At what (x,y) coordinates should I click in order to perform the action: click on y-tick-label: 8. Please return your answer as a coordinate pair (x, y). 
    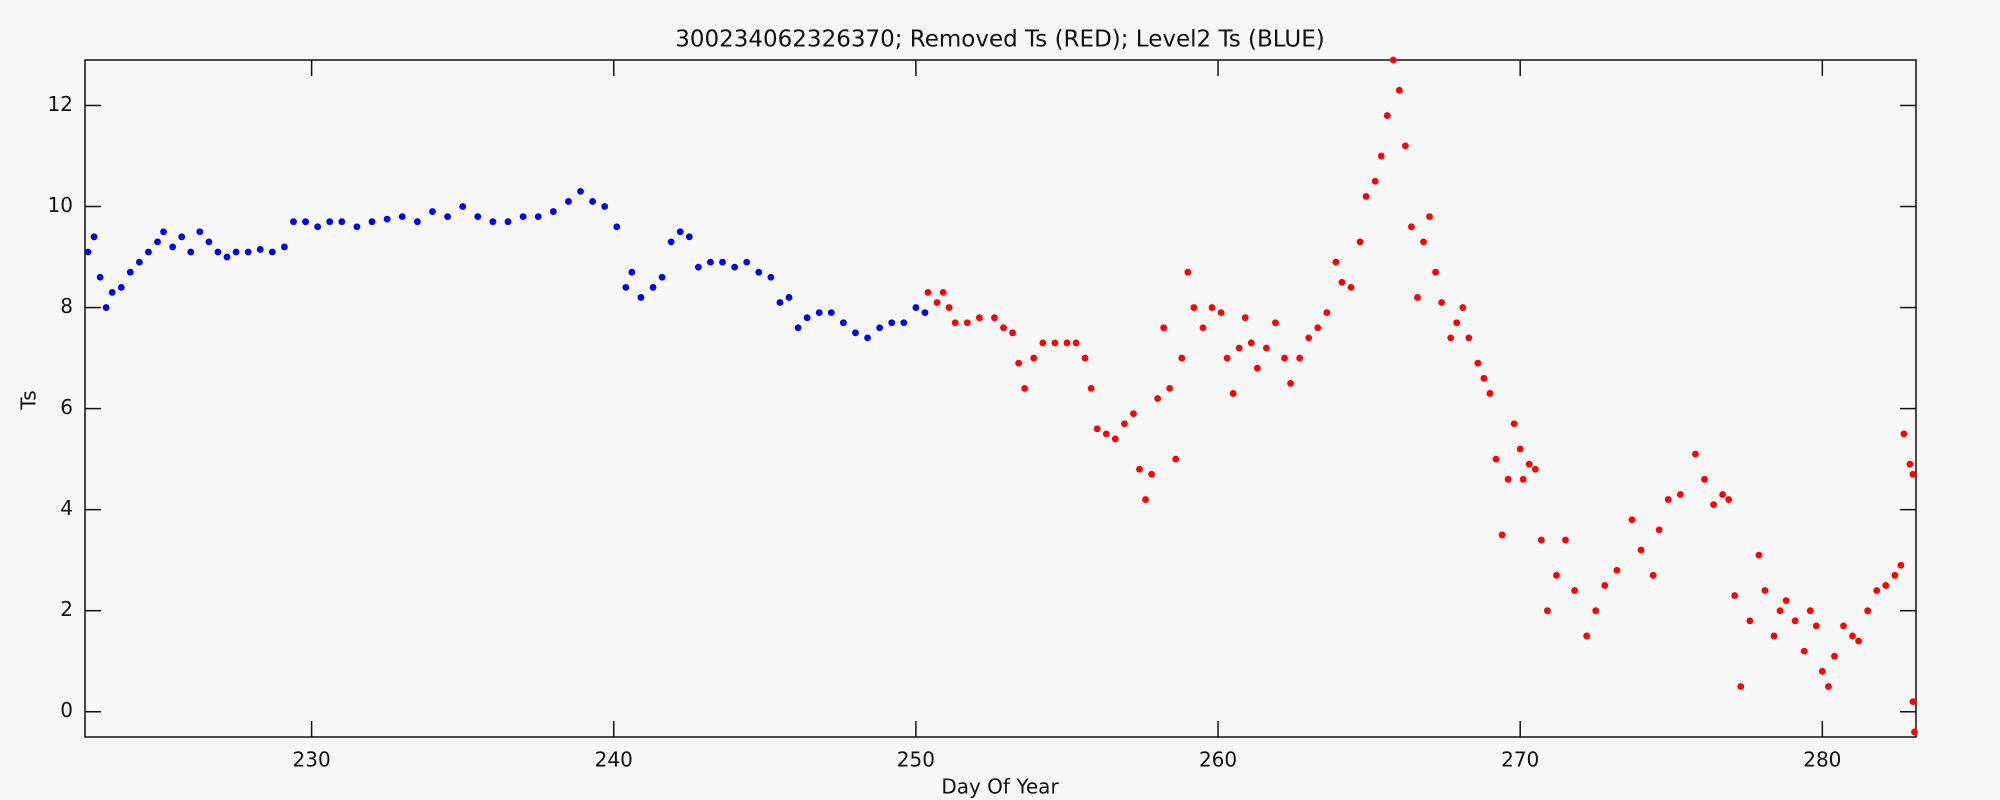
    Looking at the image, I should click on (66, 306).